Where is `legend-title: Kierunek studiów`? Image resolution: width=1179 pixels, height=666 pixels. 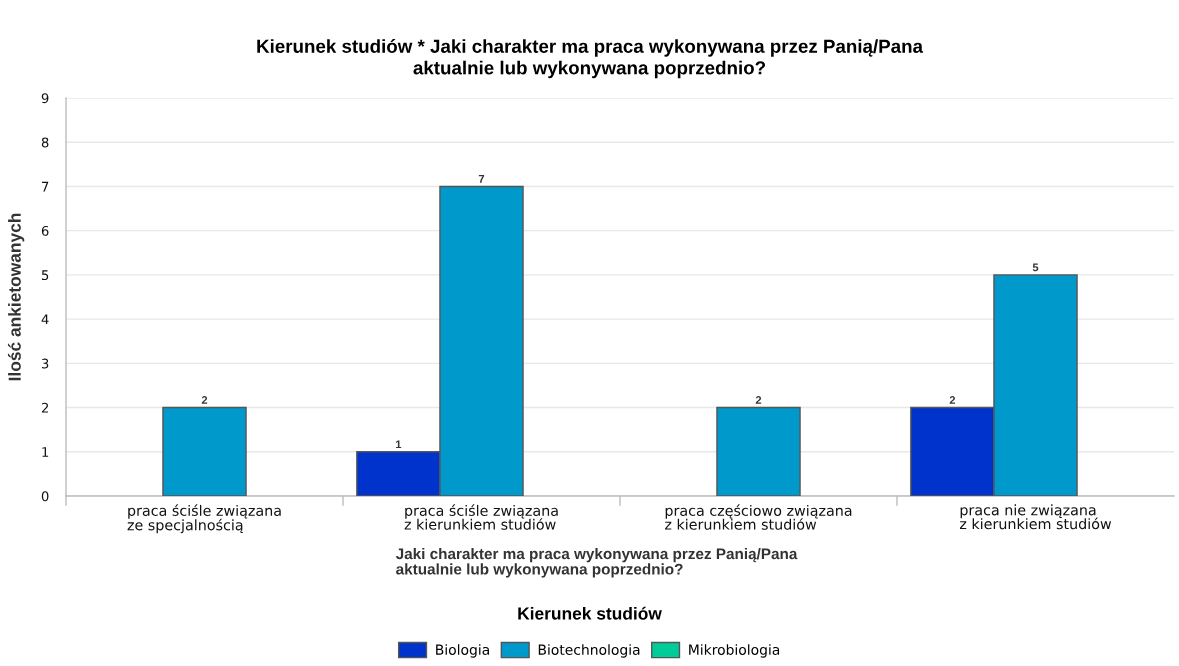
legend-title: Kierunek studiów is located at coordinates (590, 613).